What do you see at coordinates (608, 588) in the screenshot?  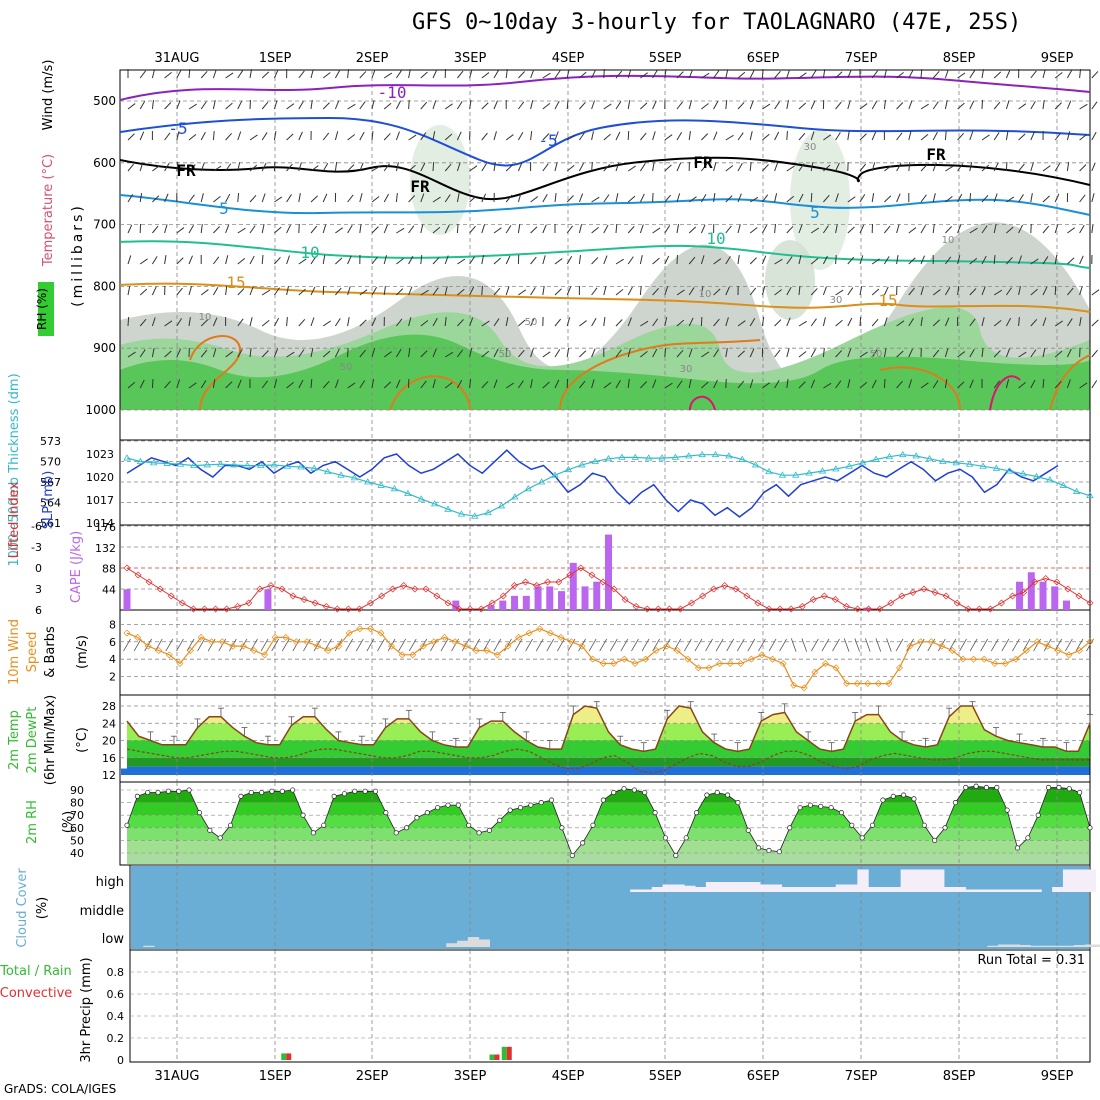 I see `lifted-index-line` at bounding box center [608, 588].